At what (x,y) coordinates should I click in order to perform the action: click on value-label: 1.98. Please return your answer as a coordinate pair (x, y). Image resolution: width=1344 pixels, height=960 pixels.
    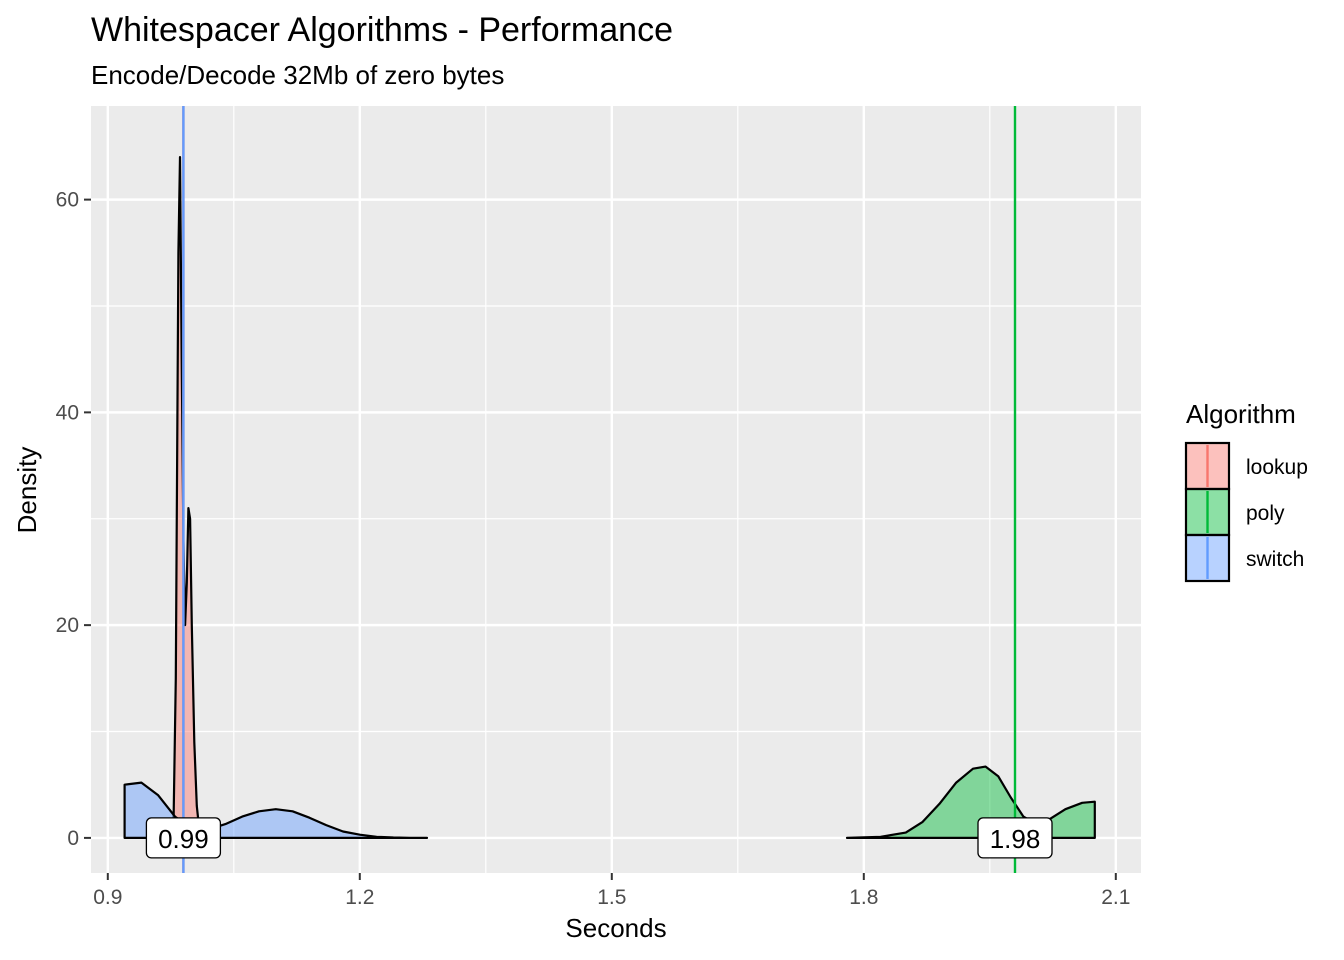
    Looking at the image, I should click on (1015, 839).